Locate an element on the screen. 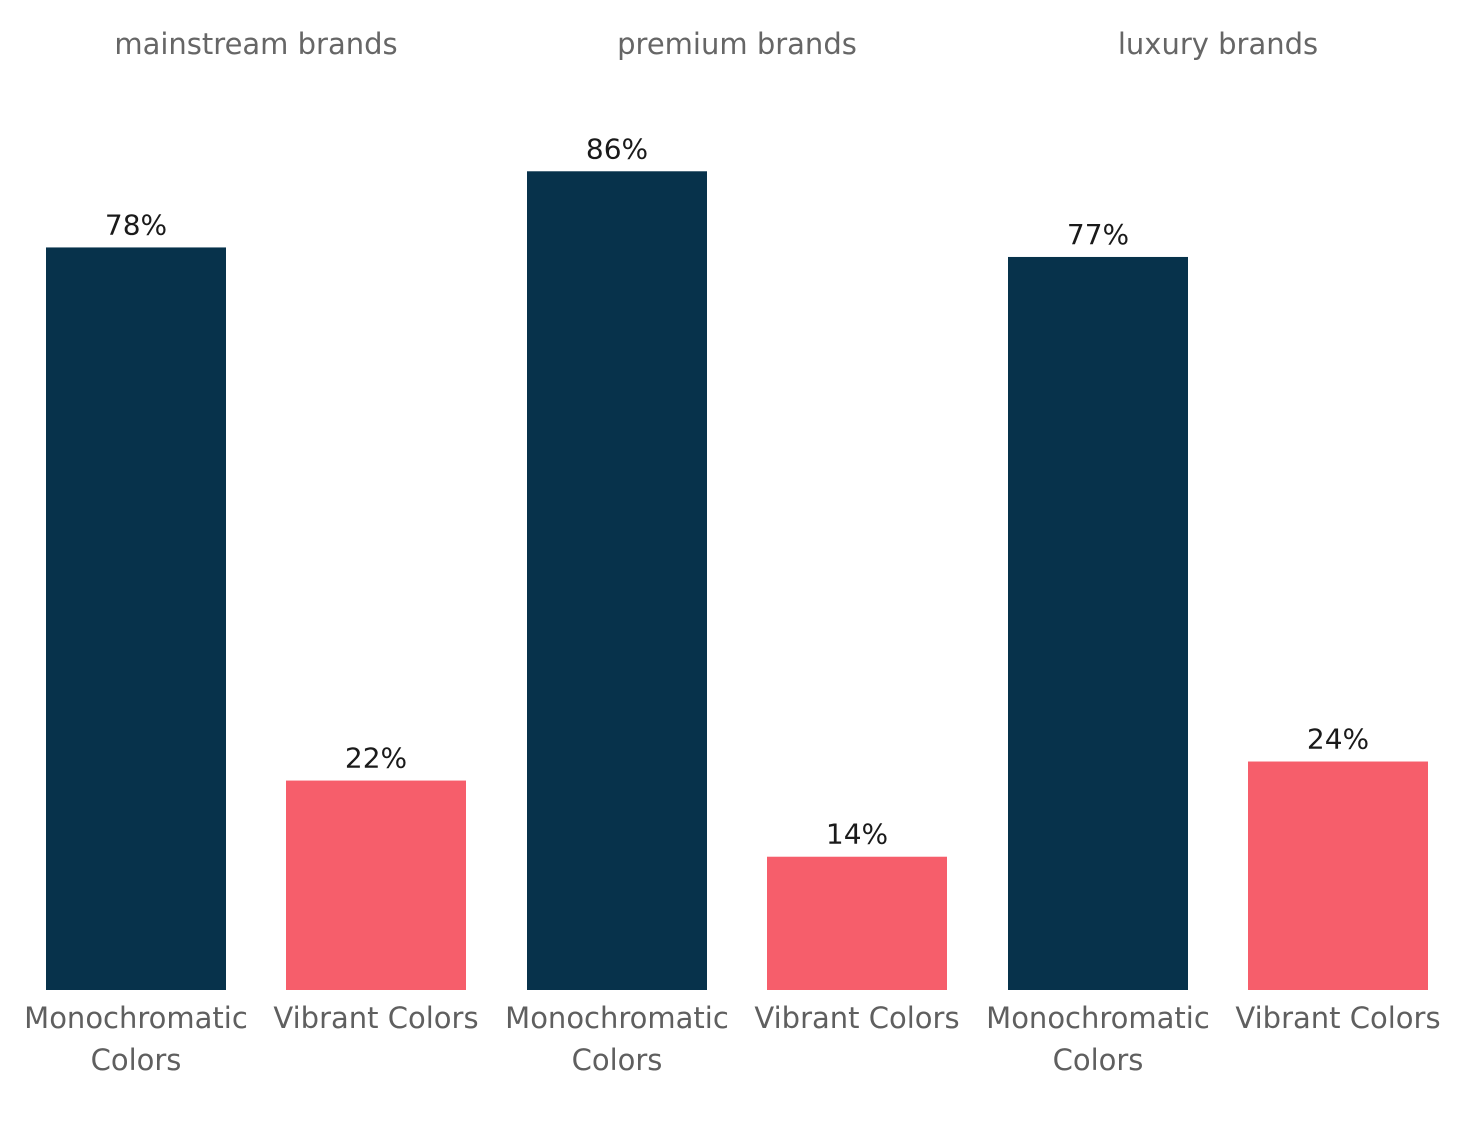  data-label: 77% is located at coordinates (1098, 234).